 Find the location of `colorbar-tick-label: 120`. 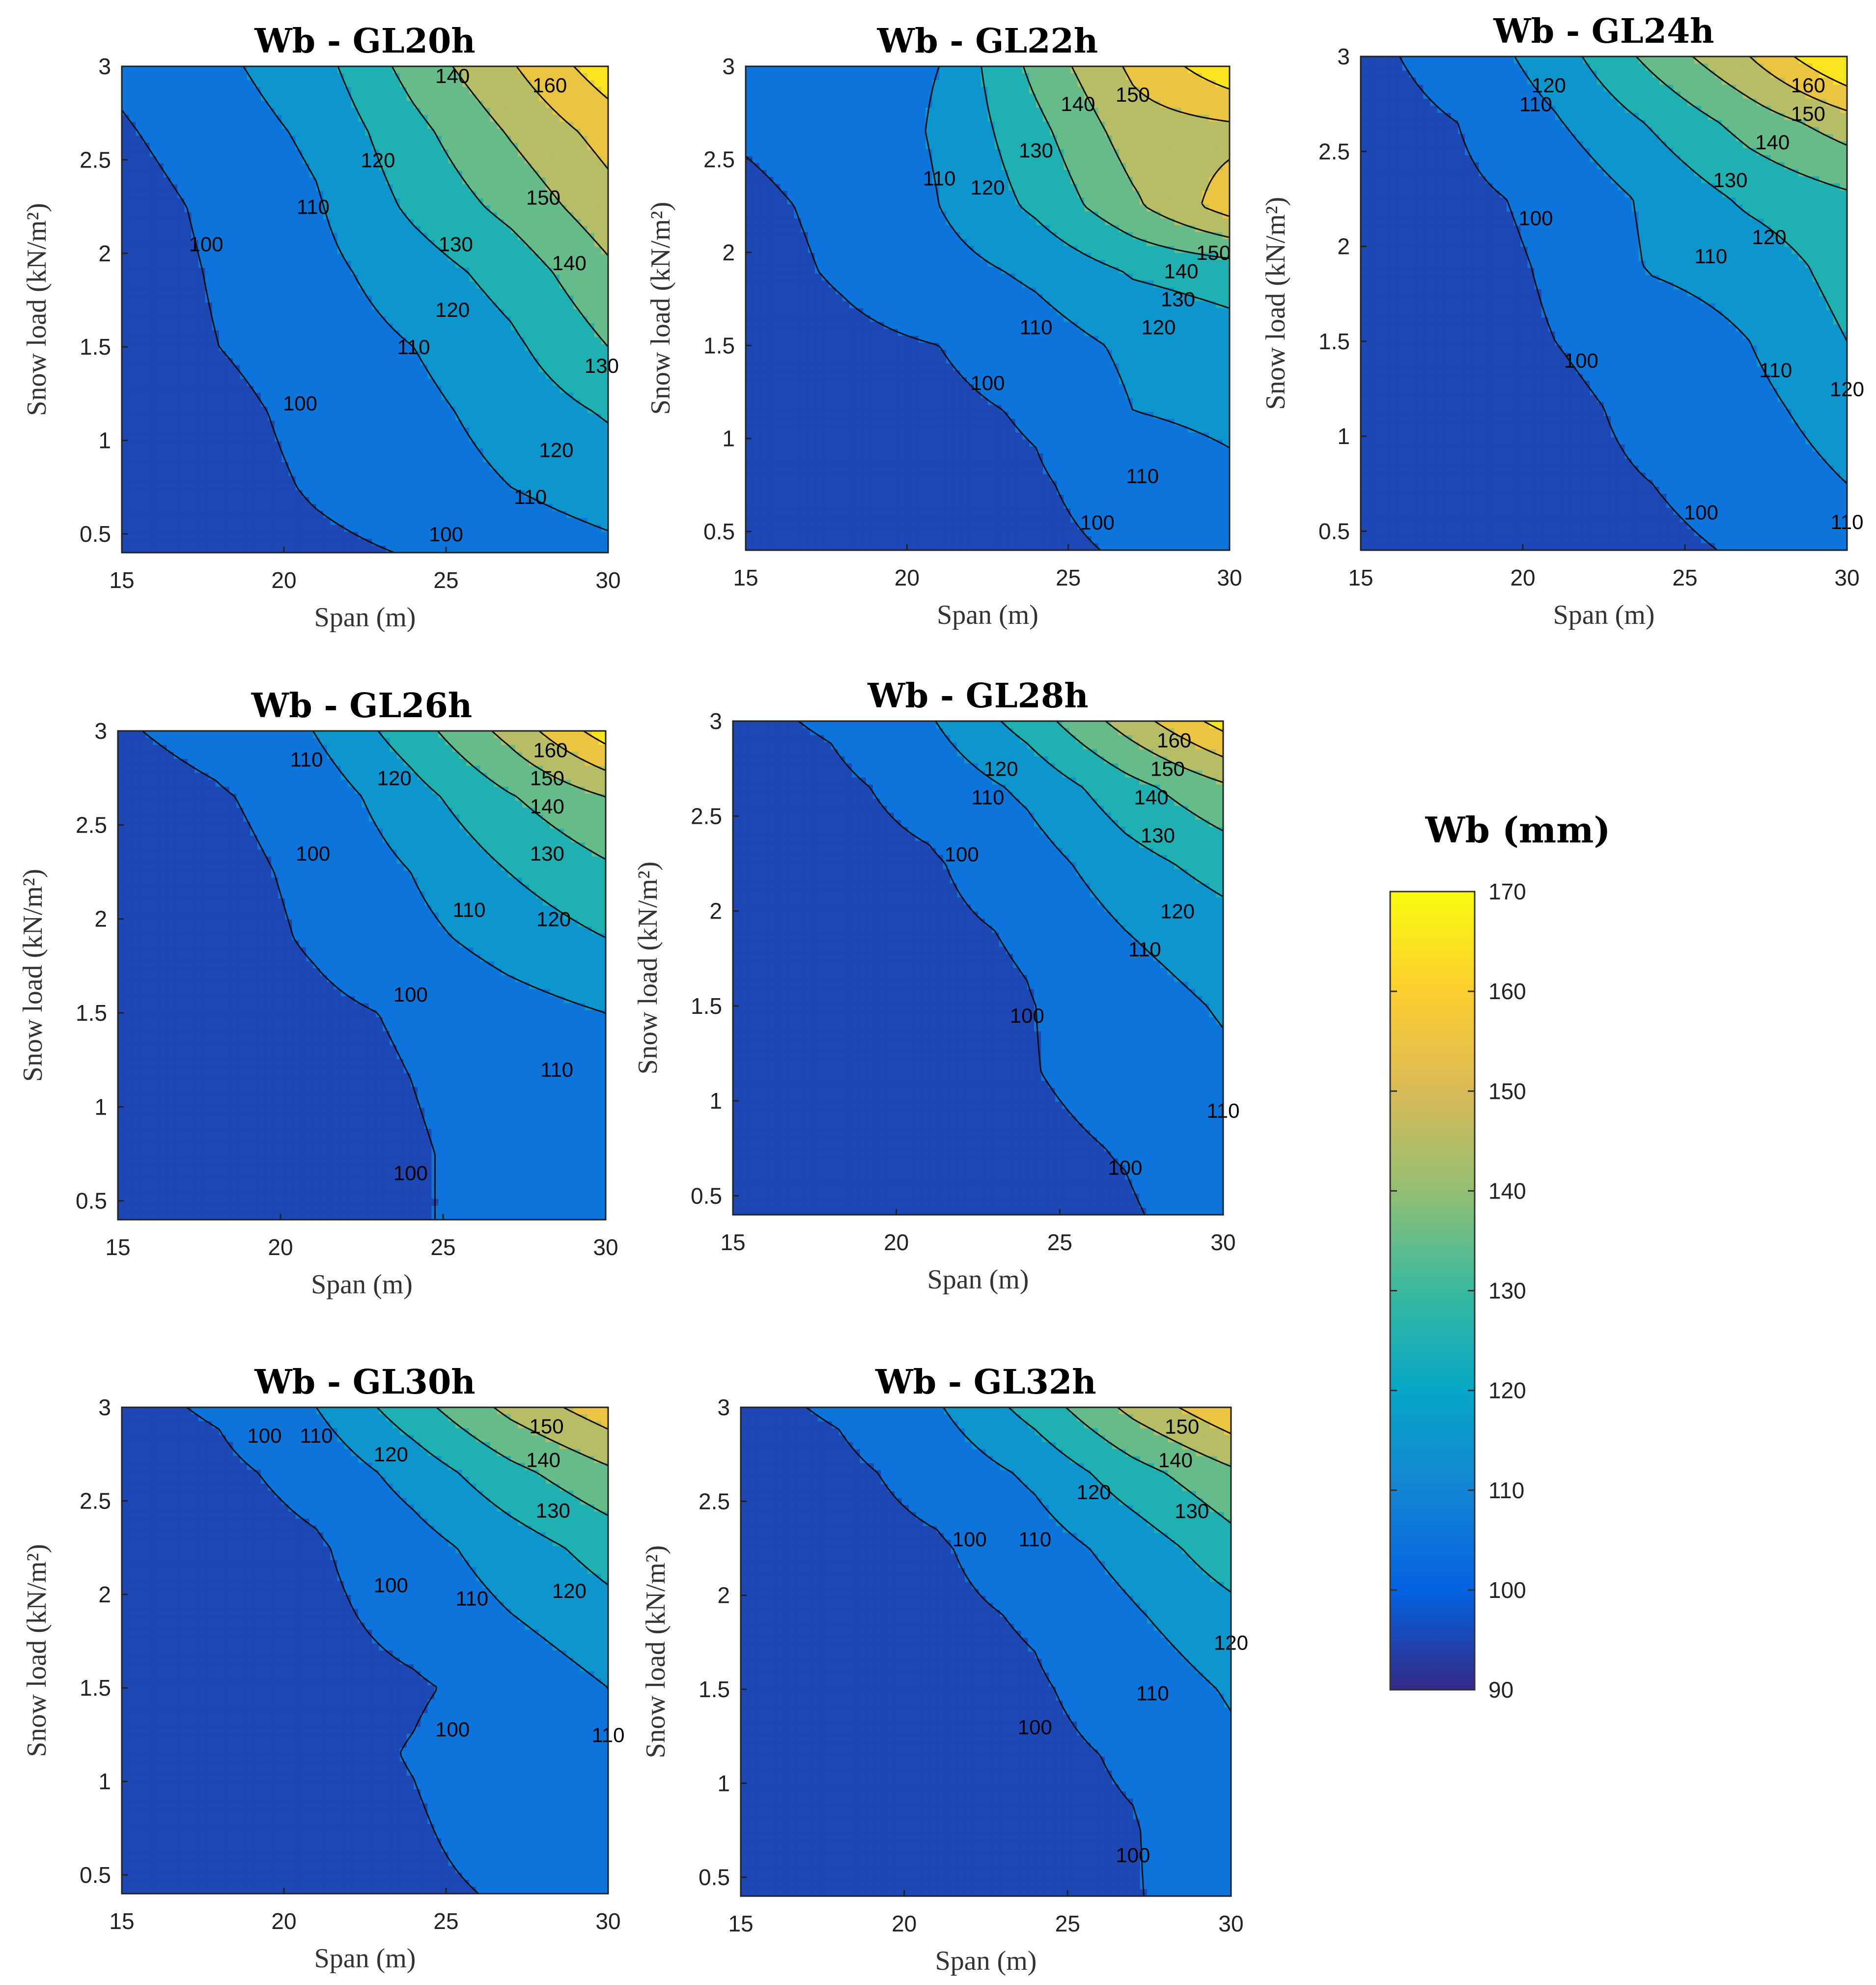

colorbar-tick-label: 120 is located at coordinates (1507, 1390).